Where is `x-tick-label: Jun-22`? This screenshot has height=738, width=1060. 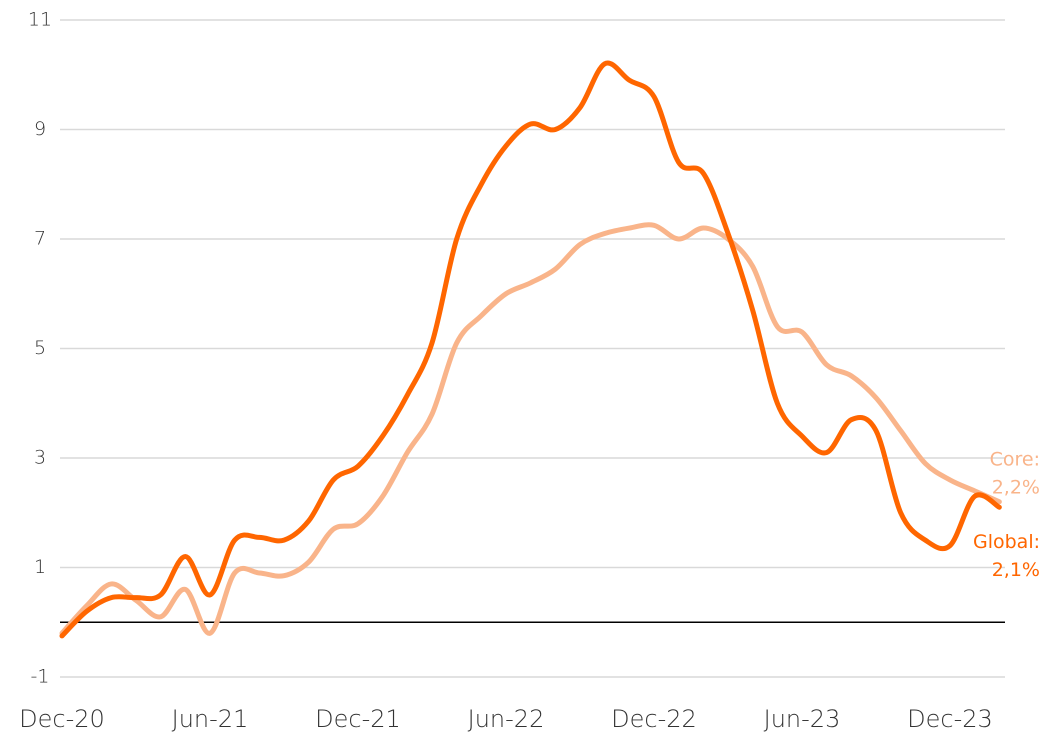
x-tick-label: Jun-22 is located at coordinates (506, 719).